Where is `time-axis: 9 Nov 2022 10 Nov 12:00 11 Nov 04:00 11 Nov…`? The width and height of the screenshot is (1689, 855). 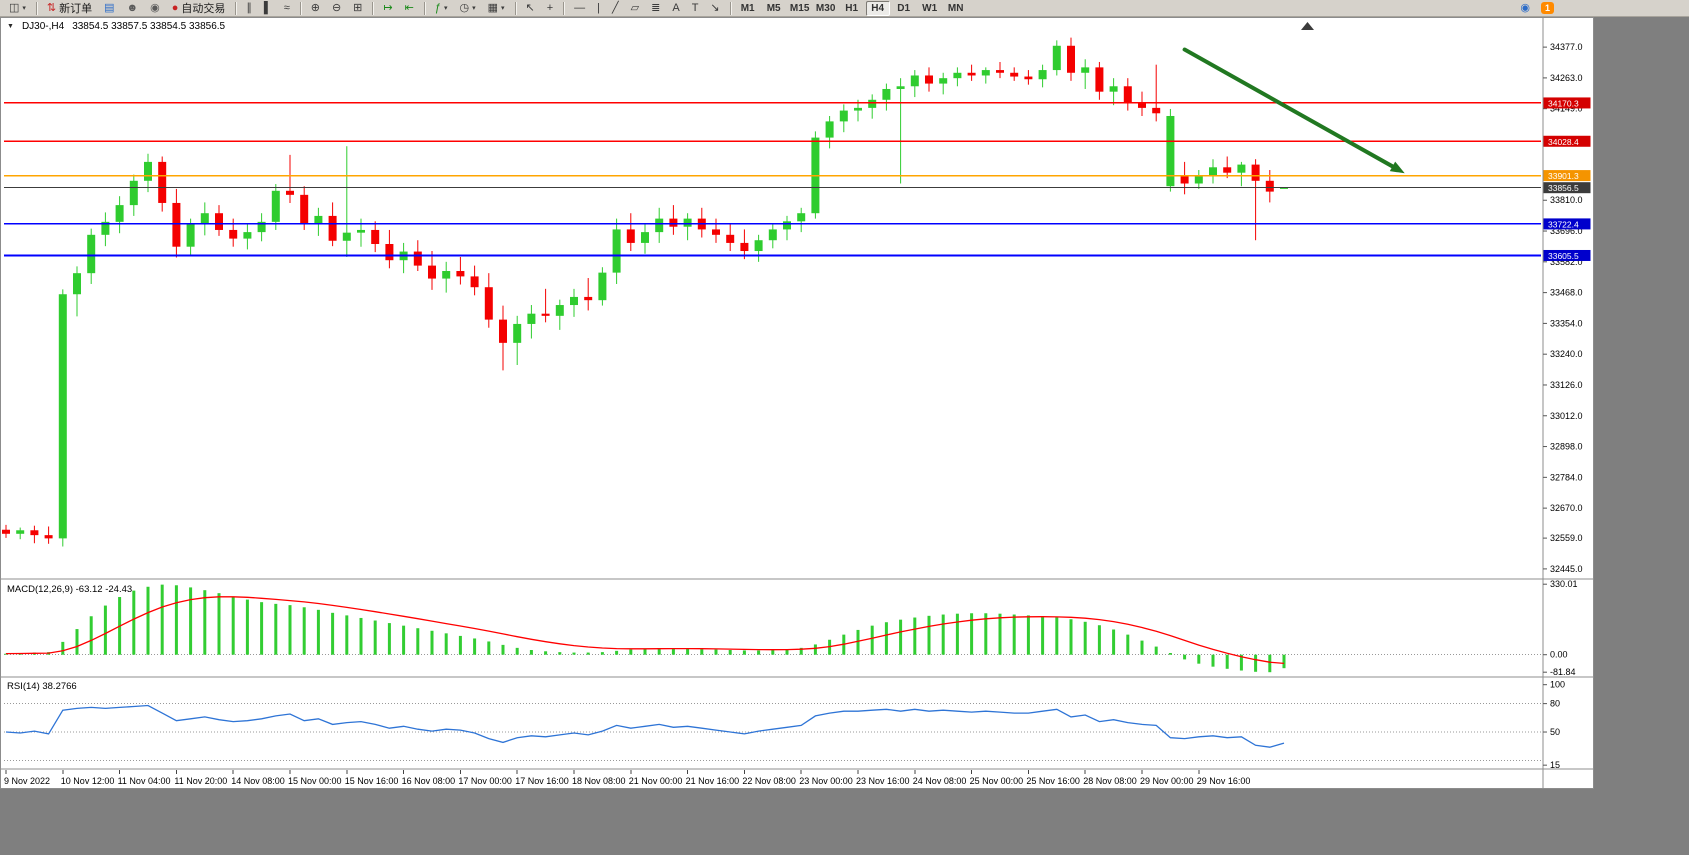
time-axis: 9 Nov 2022 10 Nov 12:00 11 Nov 04:00 11 Nov… is located at coordinates (627, 778).